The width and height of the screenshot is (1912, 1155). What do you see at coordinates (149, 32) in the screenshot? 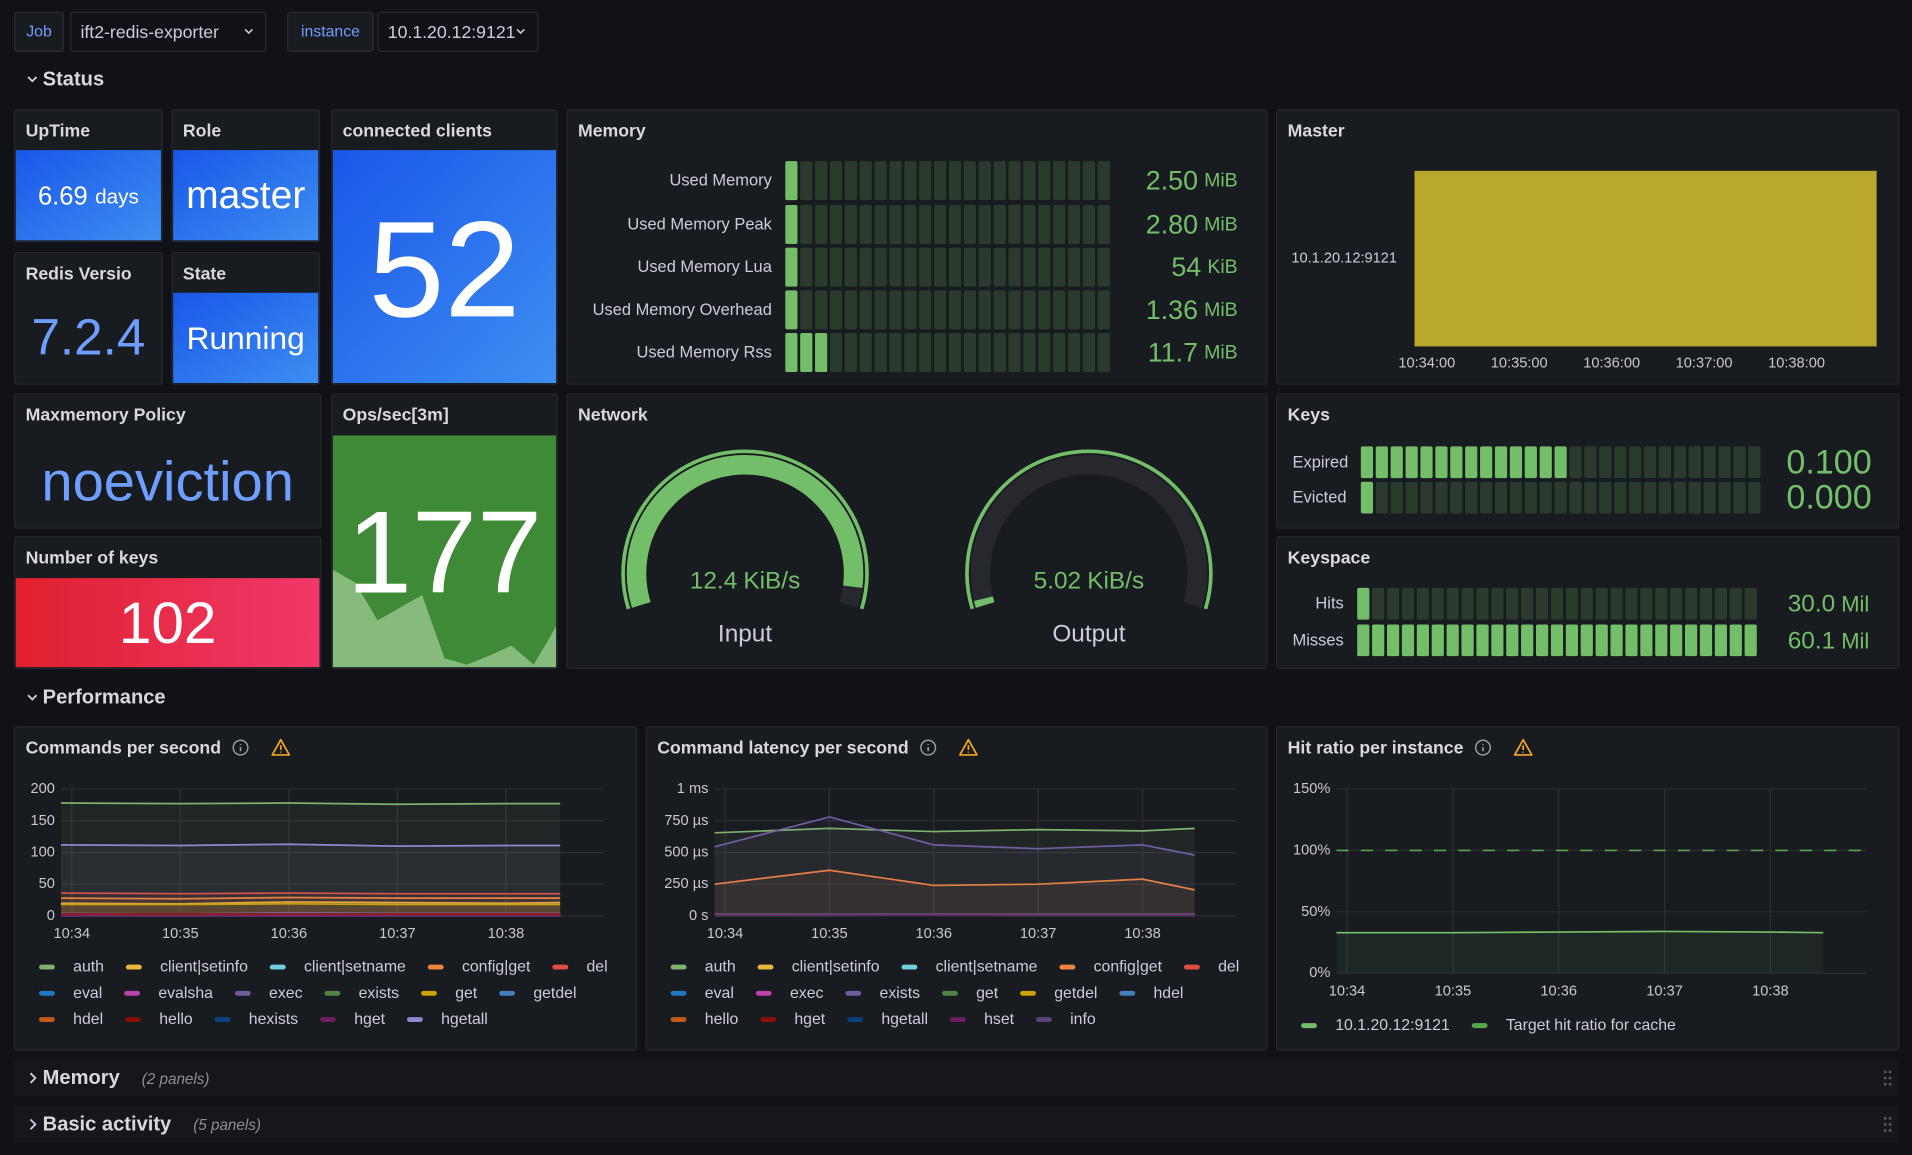
I see `variable-value: ift2-redis-exporter` at bounding box center [149, 32].